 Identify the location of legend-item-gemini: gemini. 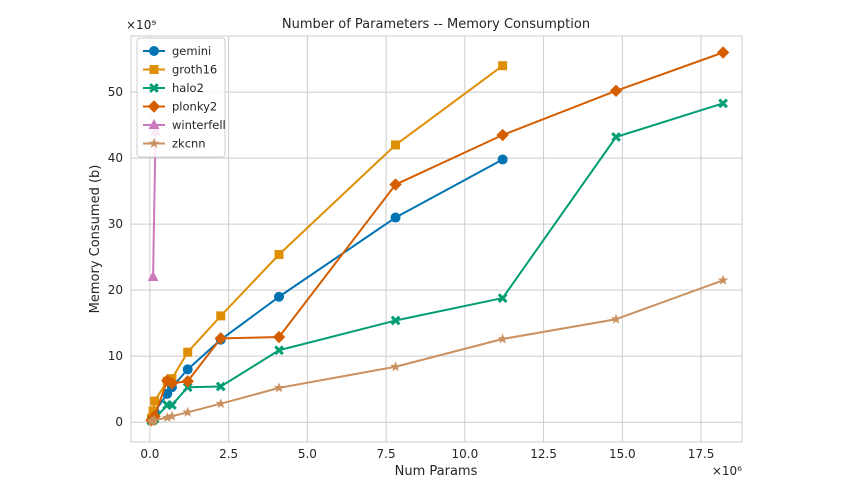
(177, 51).